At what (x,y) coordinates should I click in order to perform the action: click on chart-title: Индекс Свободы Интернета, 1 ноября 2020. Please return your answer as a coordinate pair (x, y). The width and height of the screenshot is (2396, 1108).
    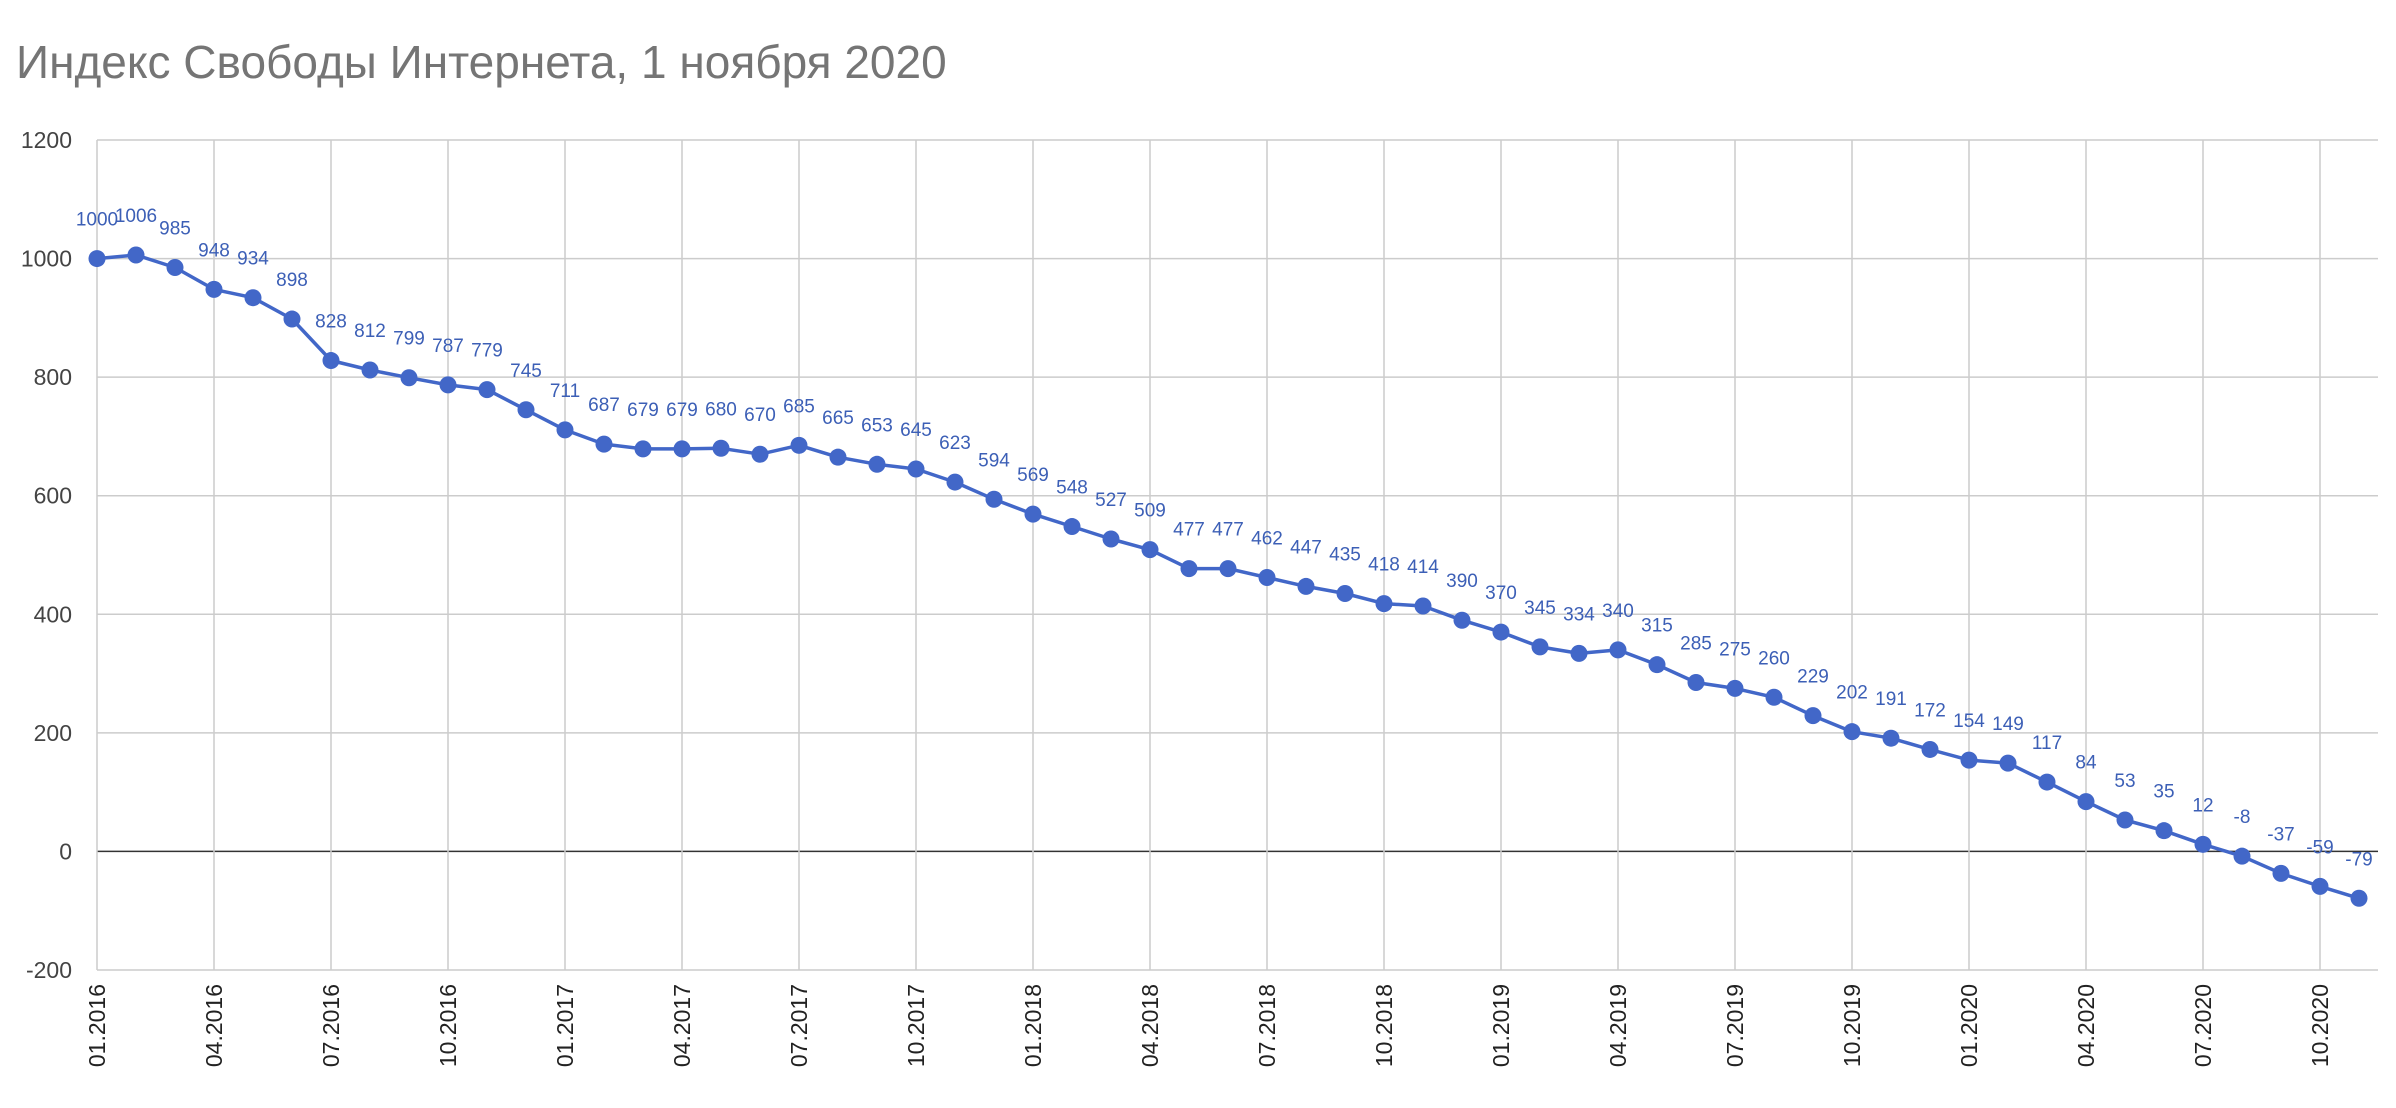
    Looking at the image, I should click on (481, 62).